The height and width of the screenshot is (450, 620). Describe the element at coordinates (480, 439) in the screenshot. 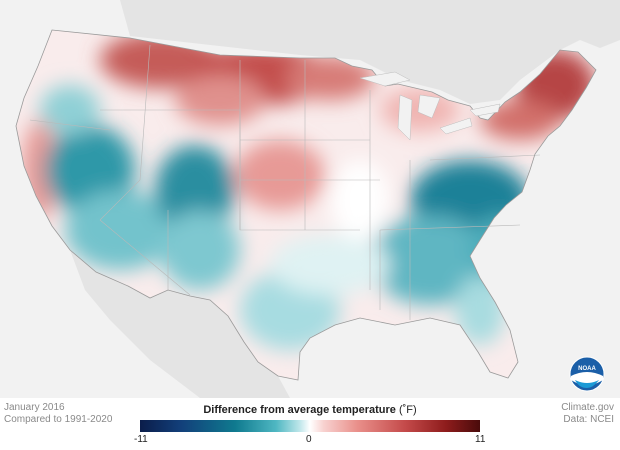

I see `legend-max-label: 11` at that location.